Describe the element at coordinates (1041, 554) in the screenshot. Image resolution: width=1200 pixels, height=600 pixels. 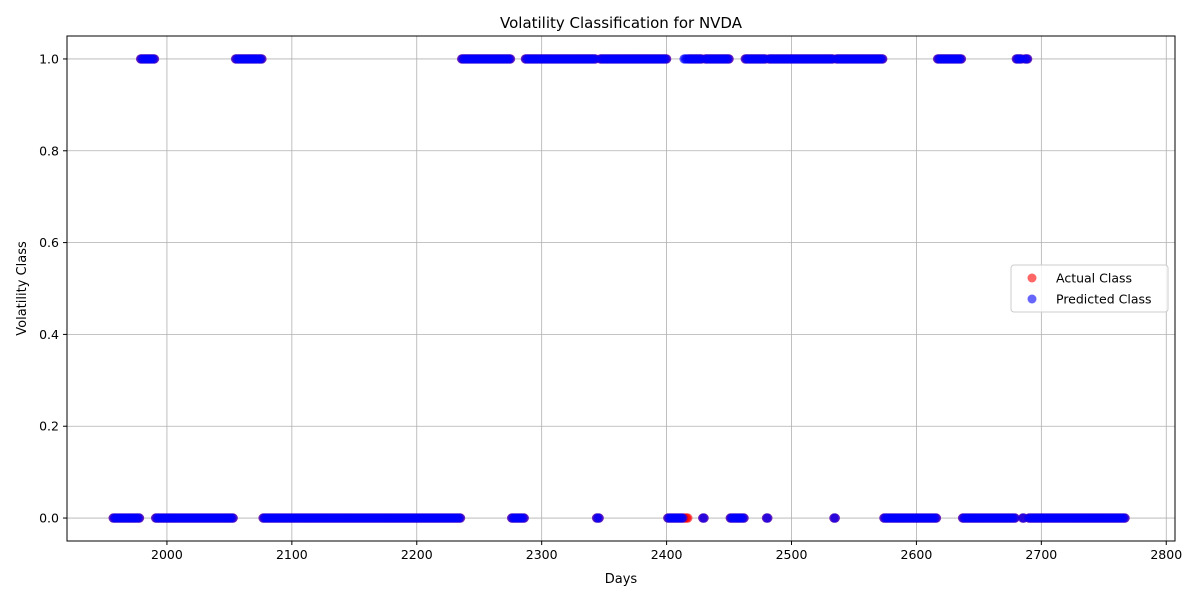
I see `x-tick-label: 2700` at that location.